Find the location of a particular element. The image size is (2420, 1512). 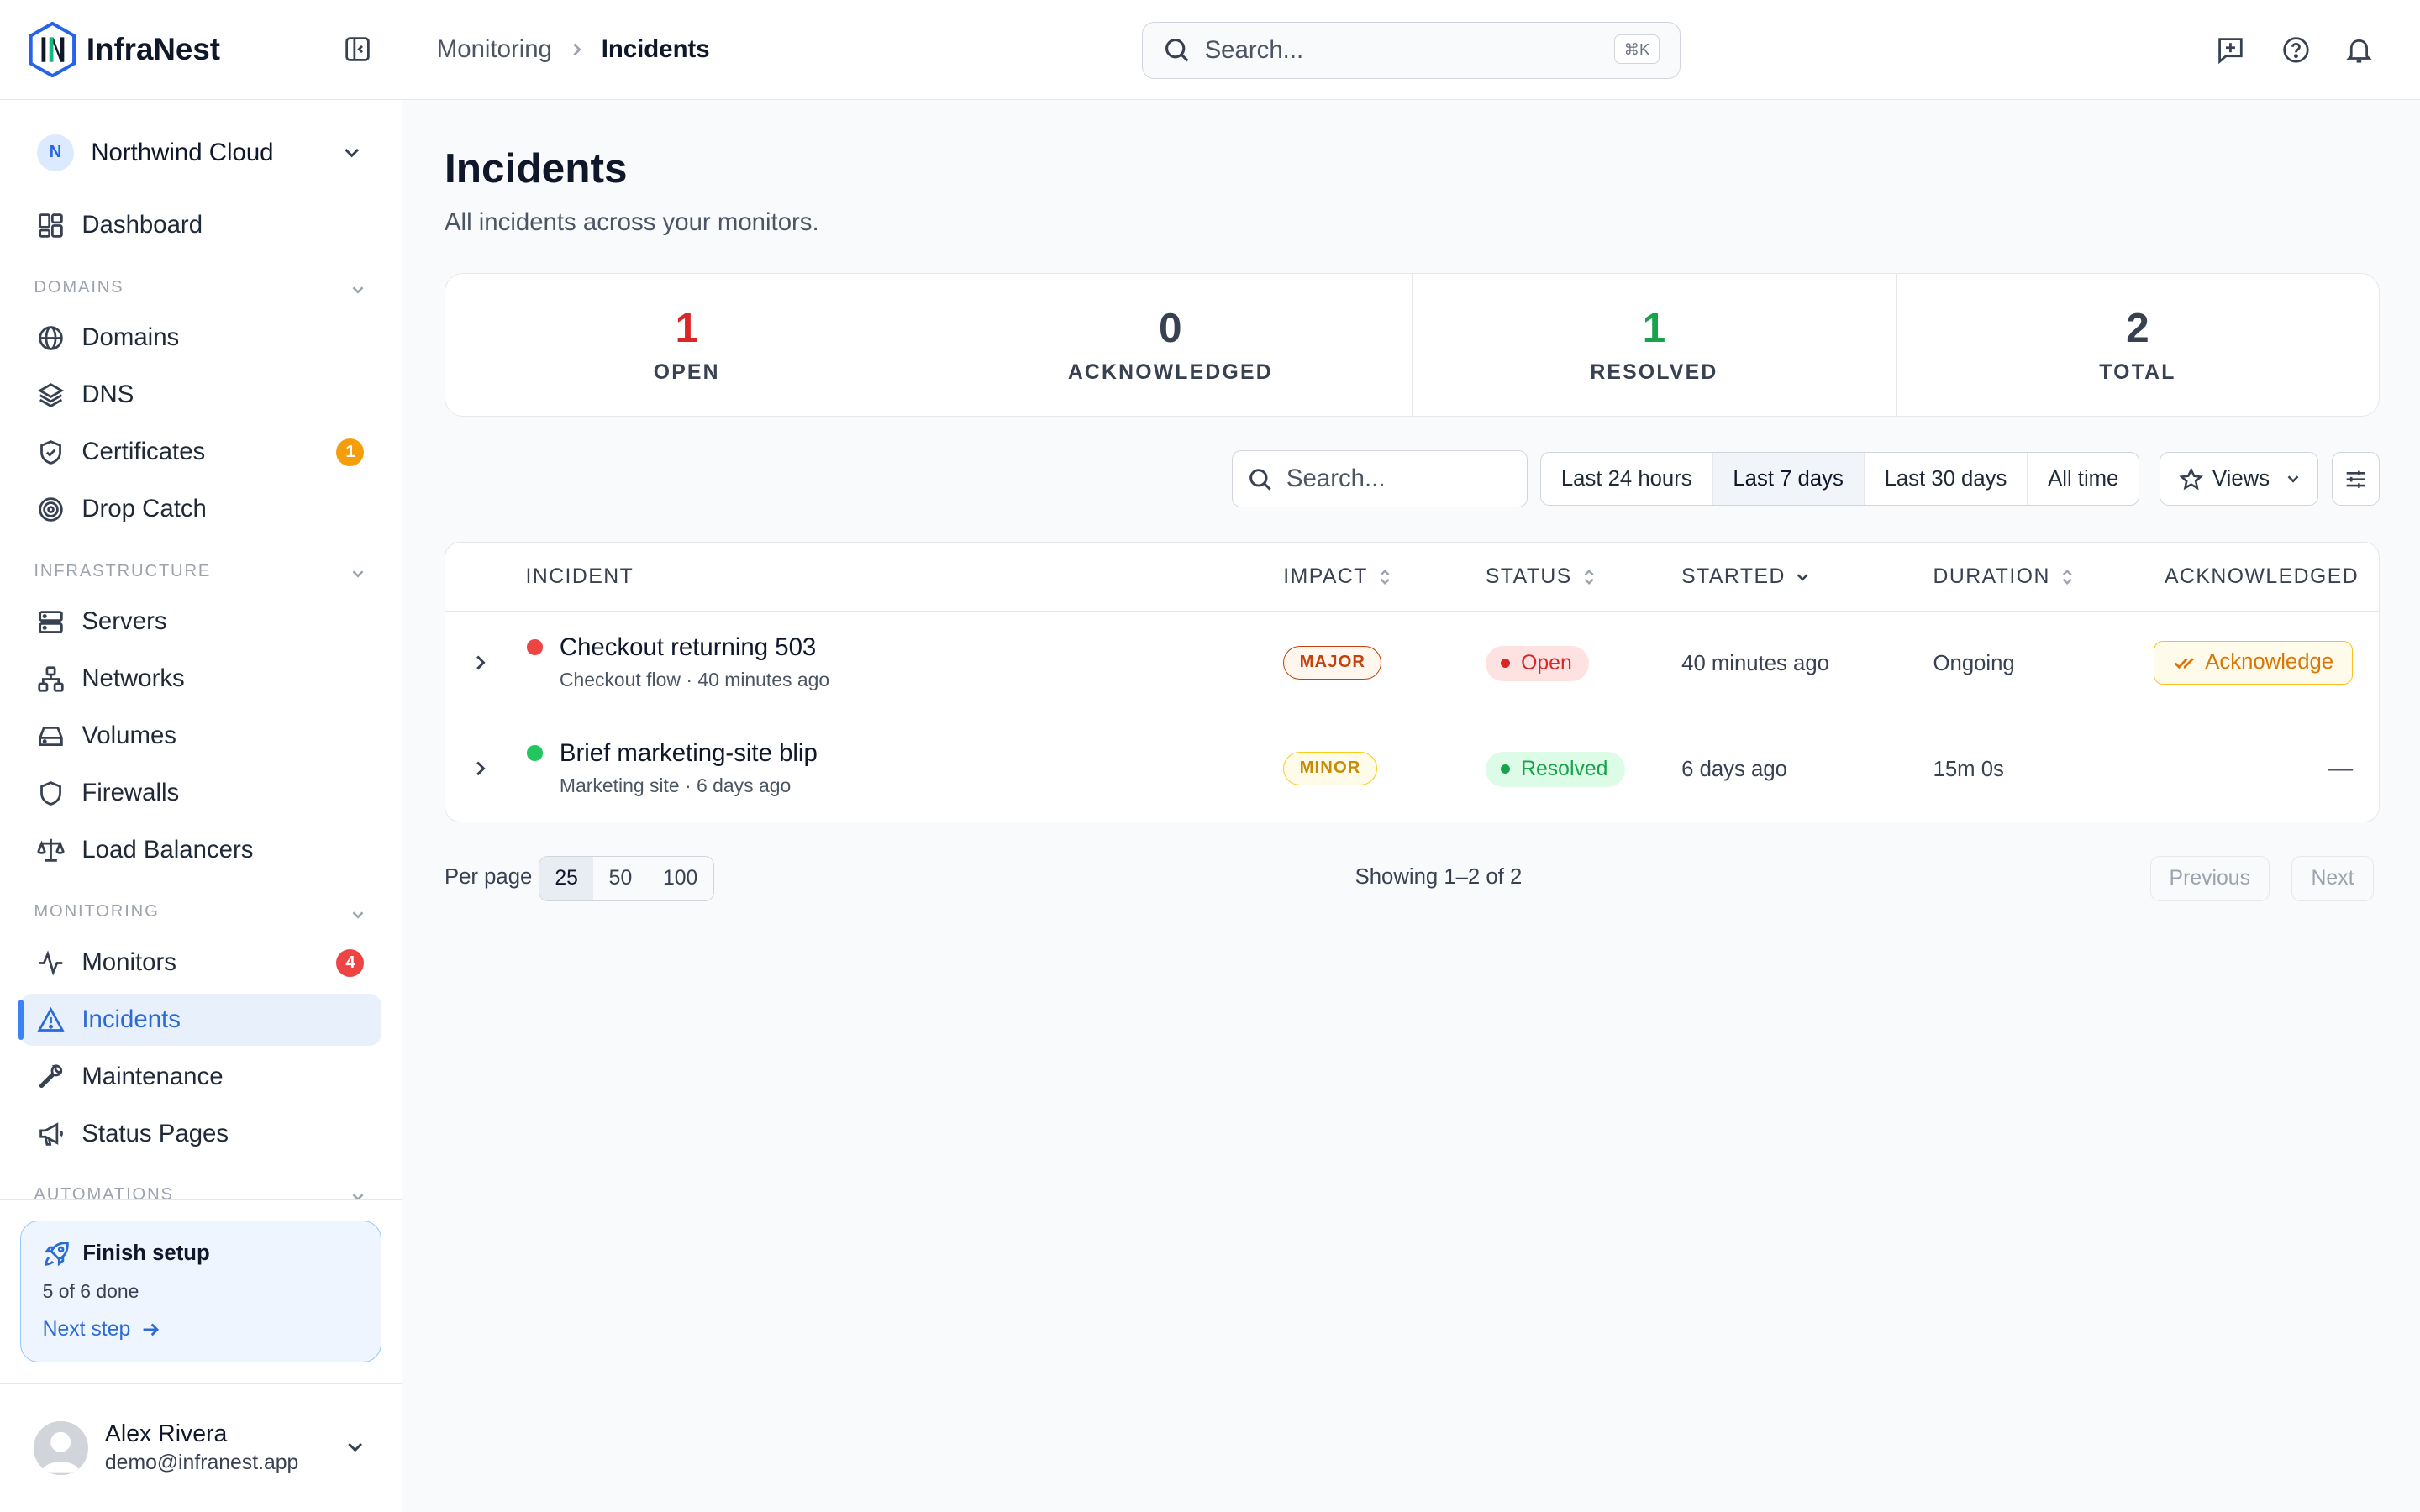

sidebar-divider is located at coordinates (201, 1383).